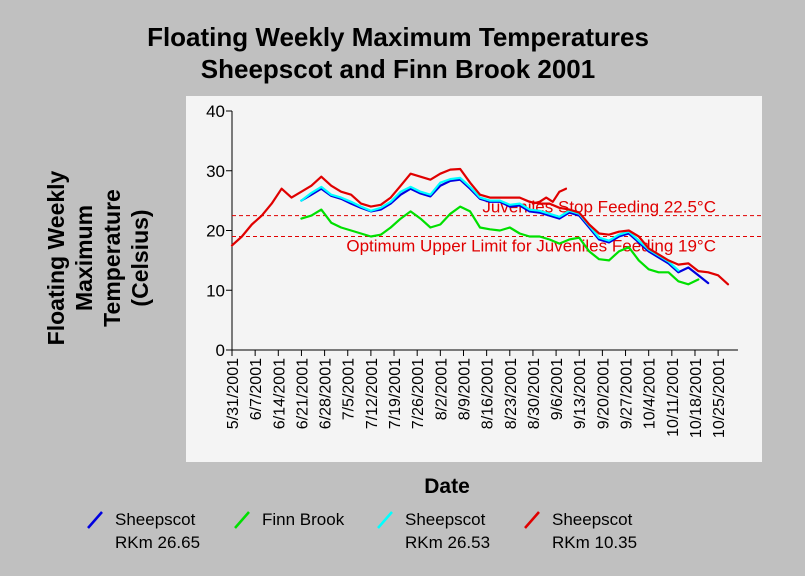 Image resolution: width=805 pixels, height=576 pixels. What do you see at coordinates (599, 207) in the screenshot?
I see `reference-line-label: Juveniles Stop Feeding 22.5°C` at bounding box center [599, 207].